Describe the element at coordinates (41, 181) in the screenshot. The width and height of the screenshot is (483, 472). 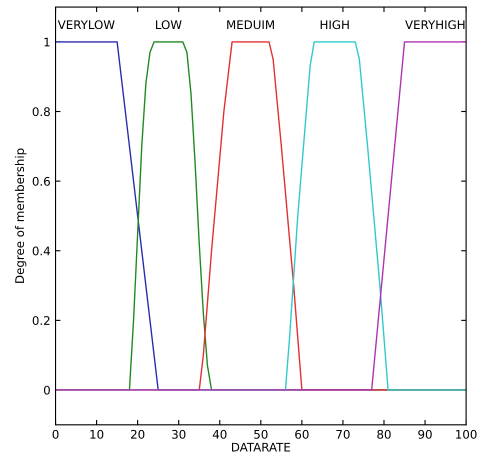
I see `y-tick-label: 0.6` at that location.